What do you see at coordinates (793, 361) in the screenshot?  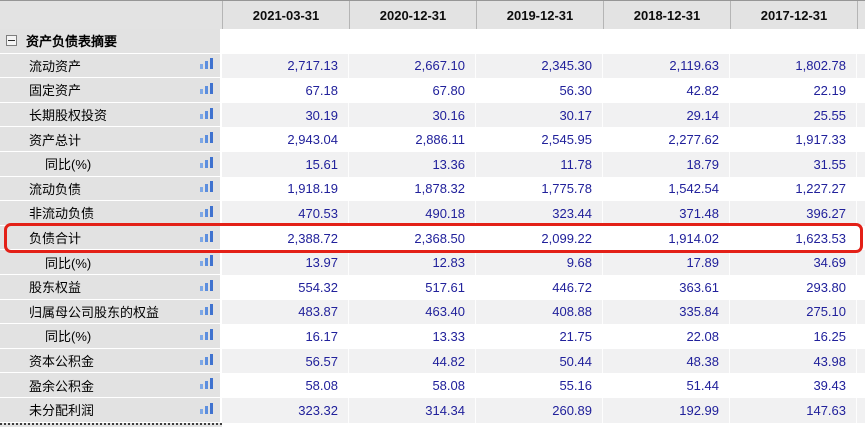 I see `value-cell: 43.98` at bounding box center [793, 361].